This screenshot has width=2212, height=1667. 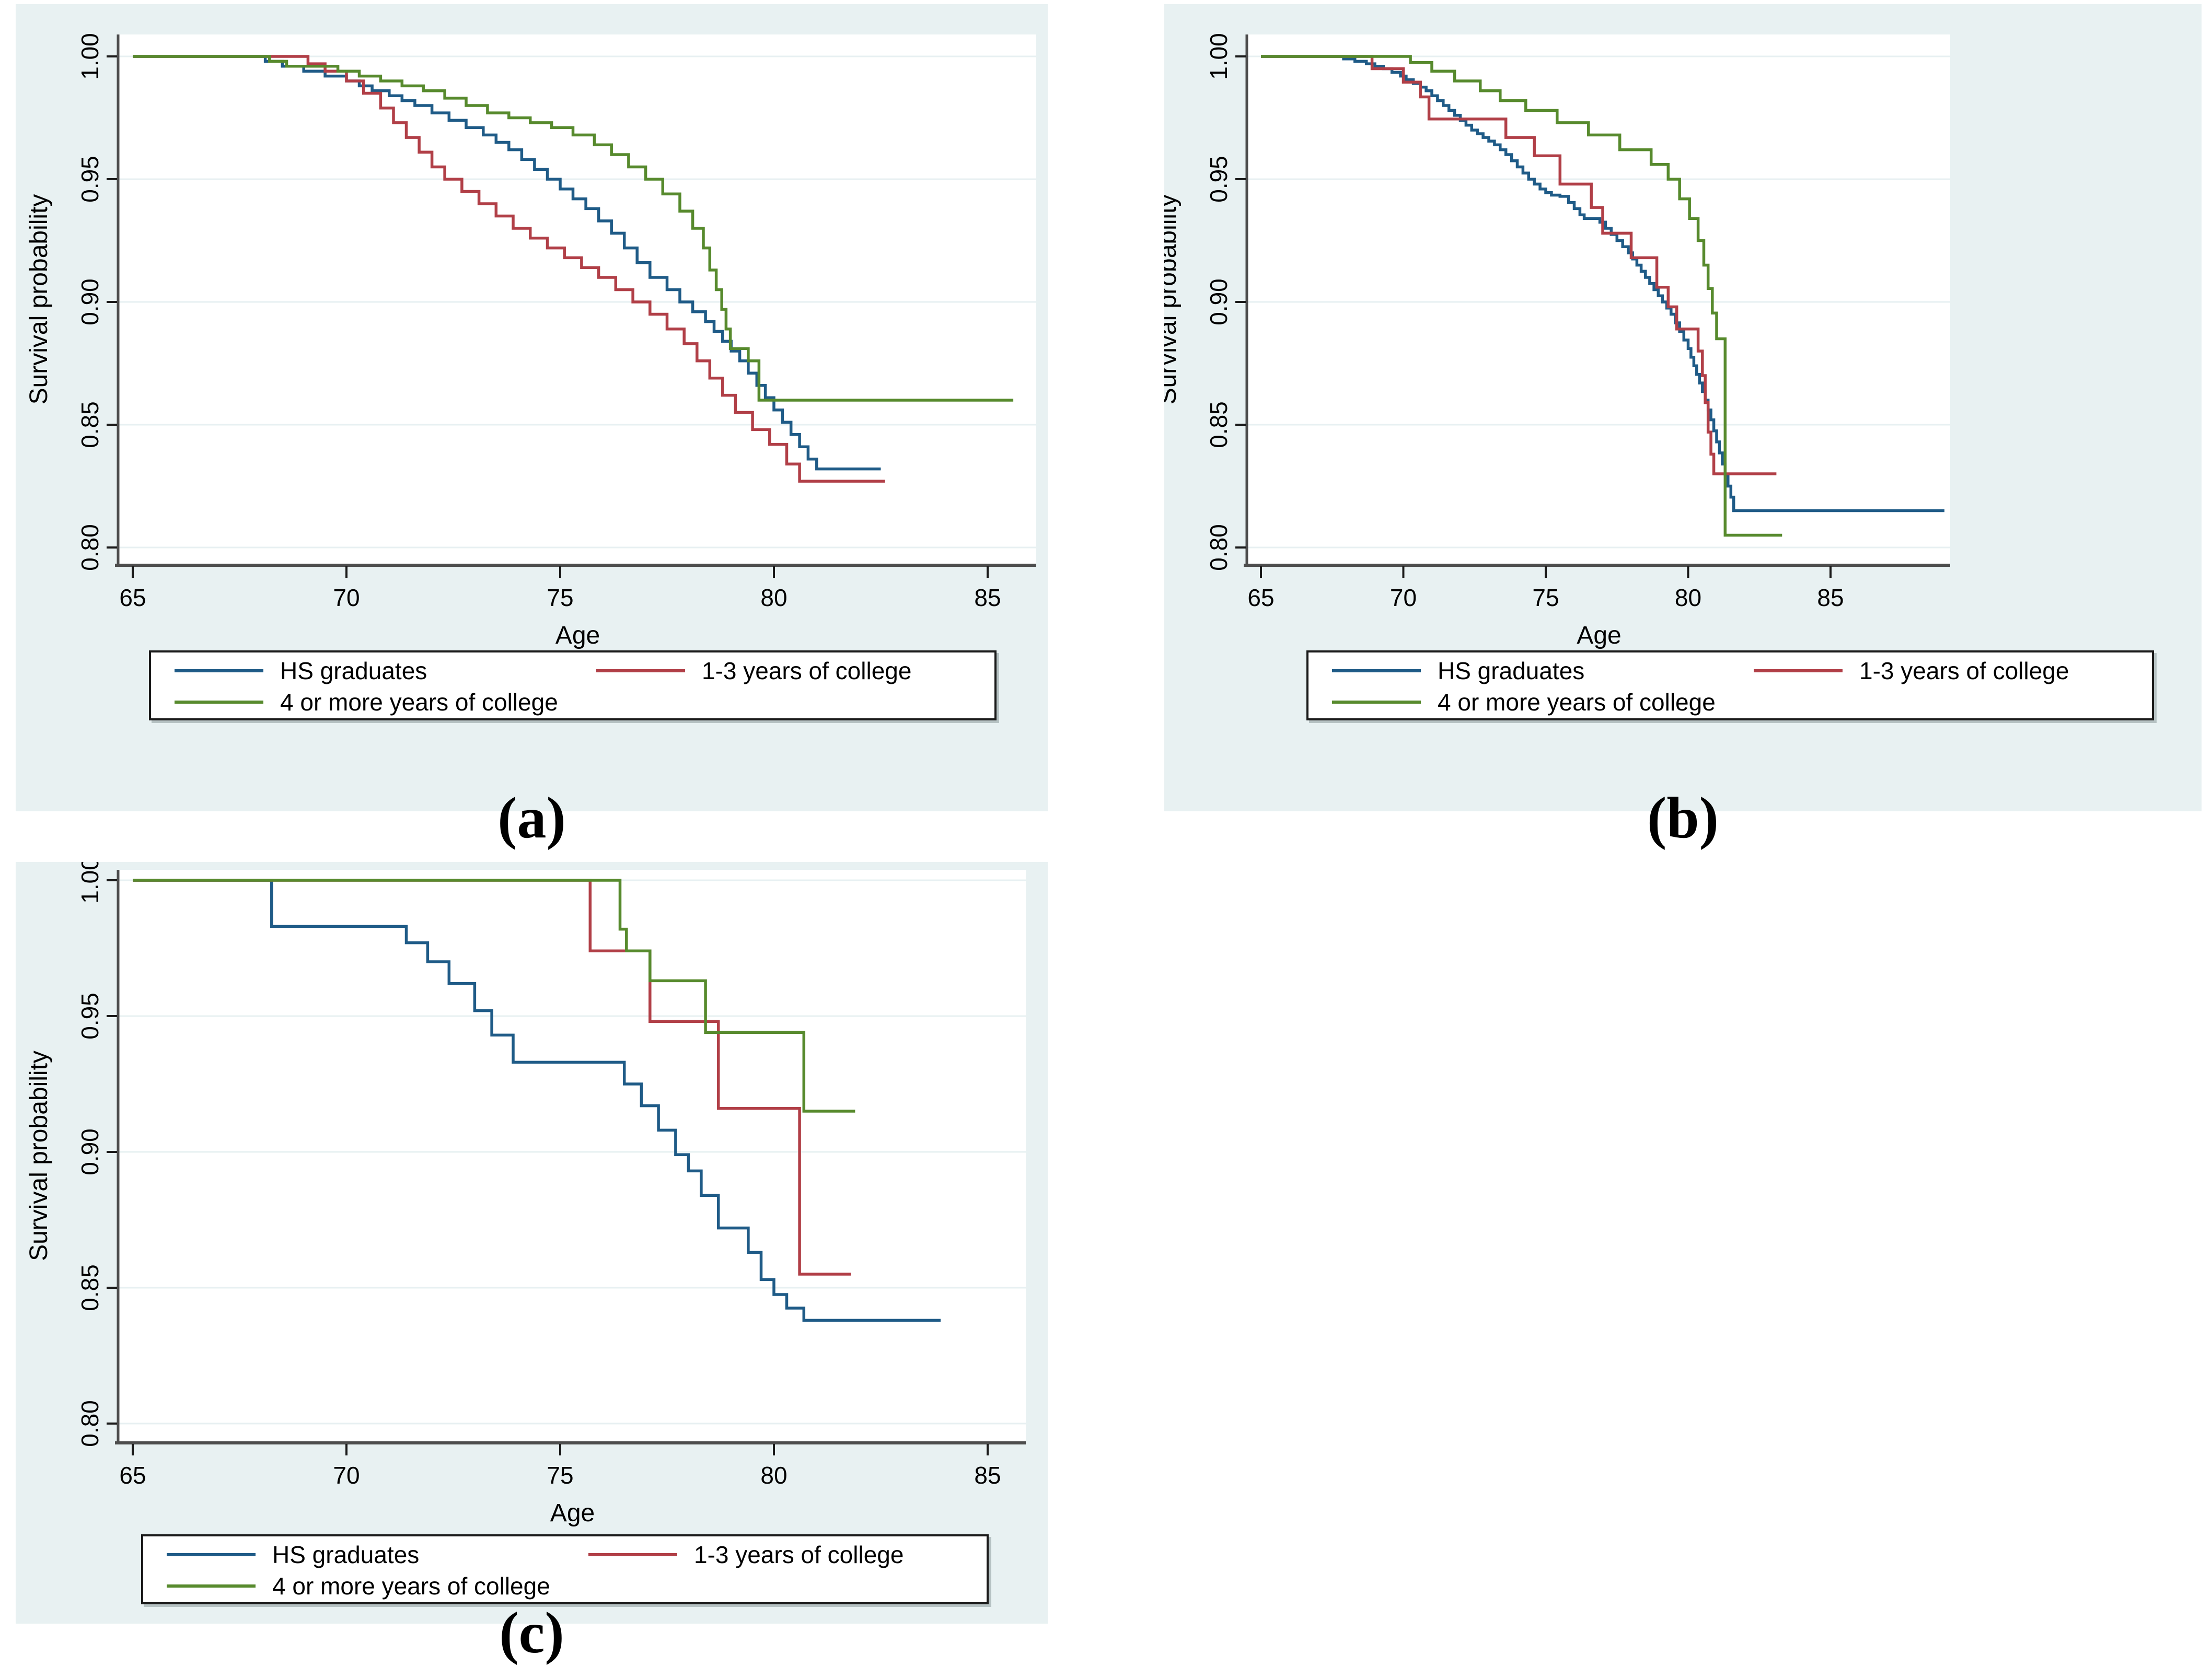 What do you see at coordinates (532, 1633) in the screenshot?
I see `caption-panel-c: (c)` at bounding box center [532, 1633].